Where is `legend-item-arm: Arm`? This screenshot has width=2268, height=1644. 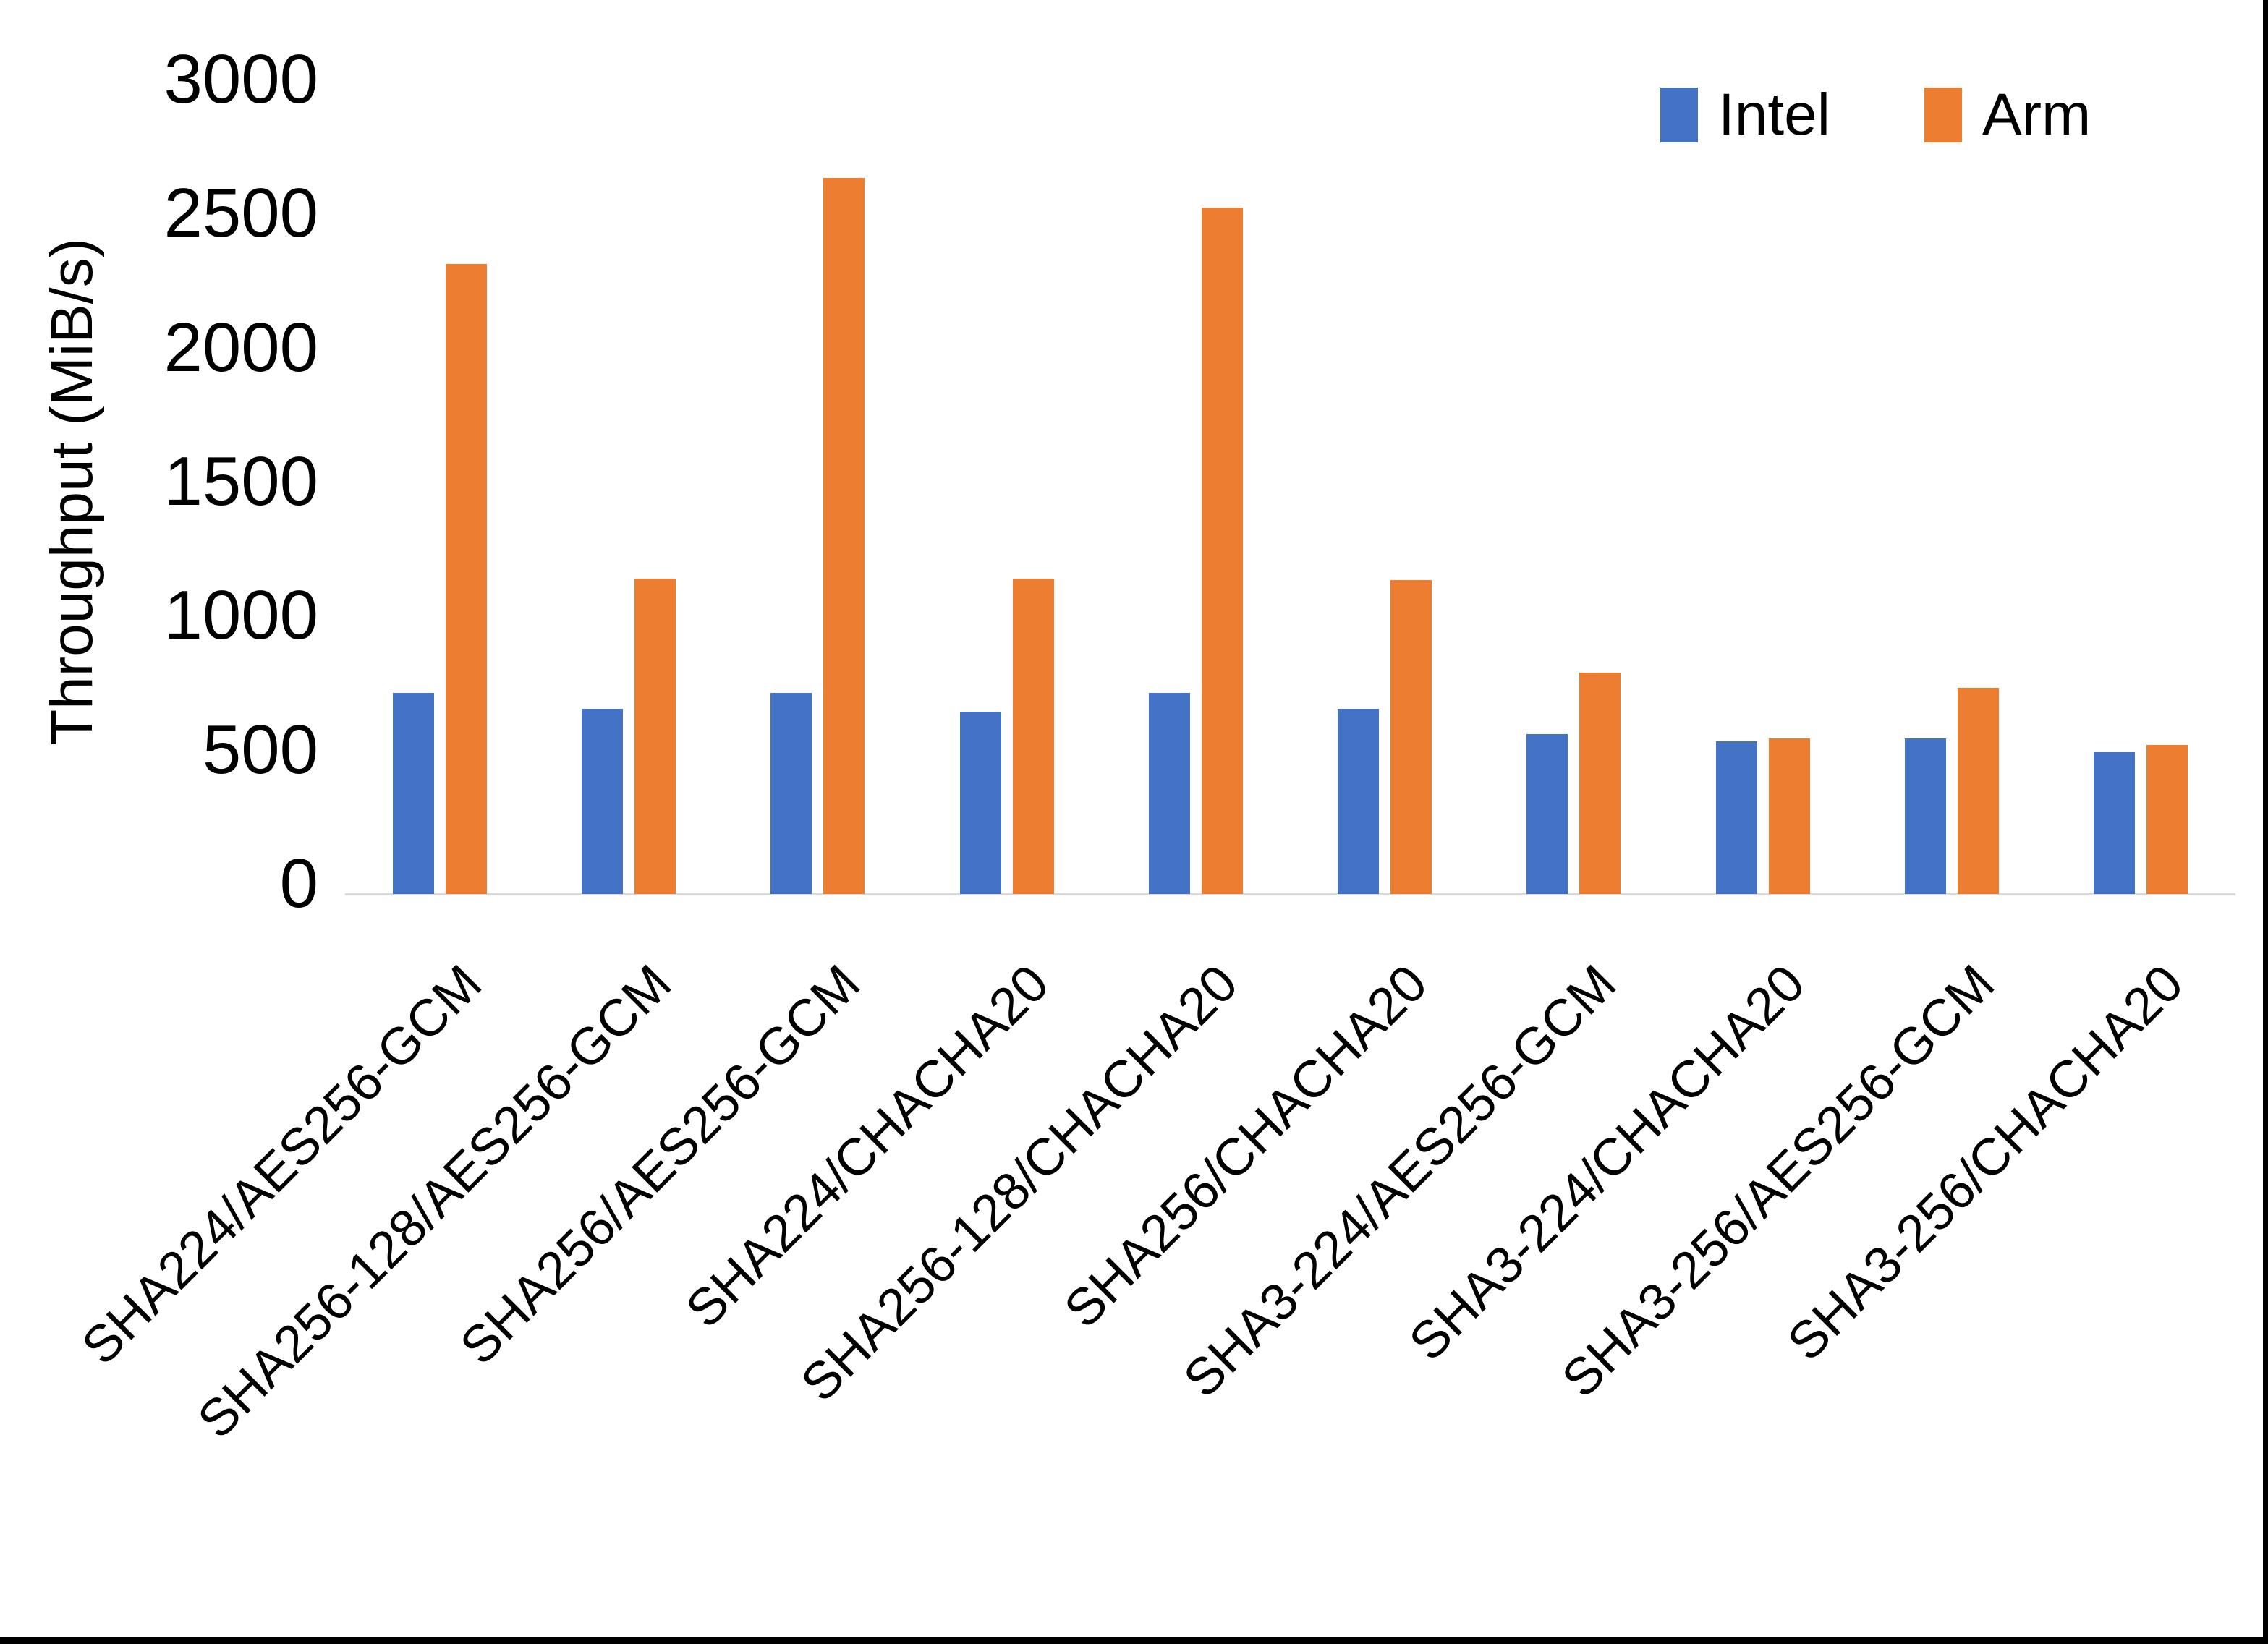
legend-item-arm: Arm is located at coordinates (2008, 115).